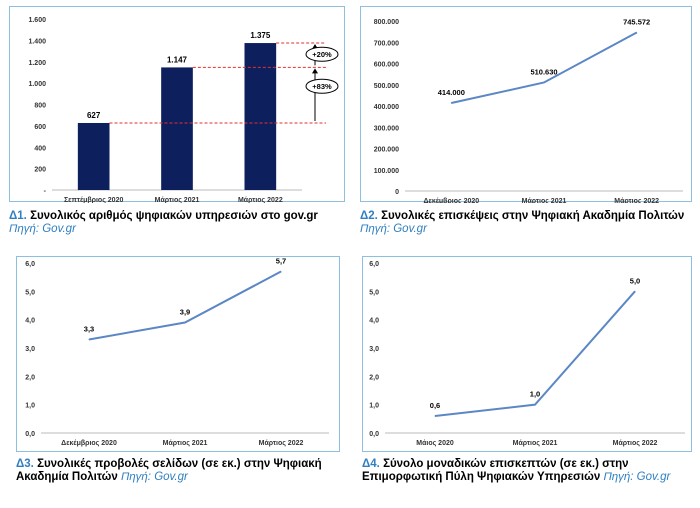 The image size is (700, 508). I want to click on y-tick-label: 200.000, so click(386, 150).